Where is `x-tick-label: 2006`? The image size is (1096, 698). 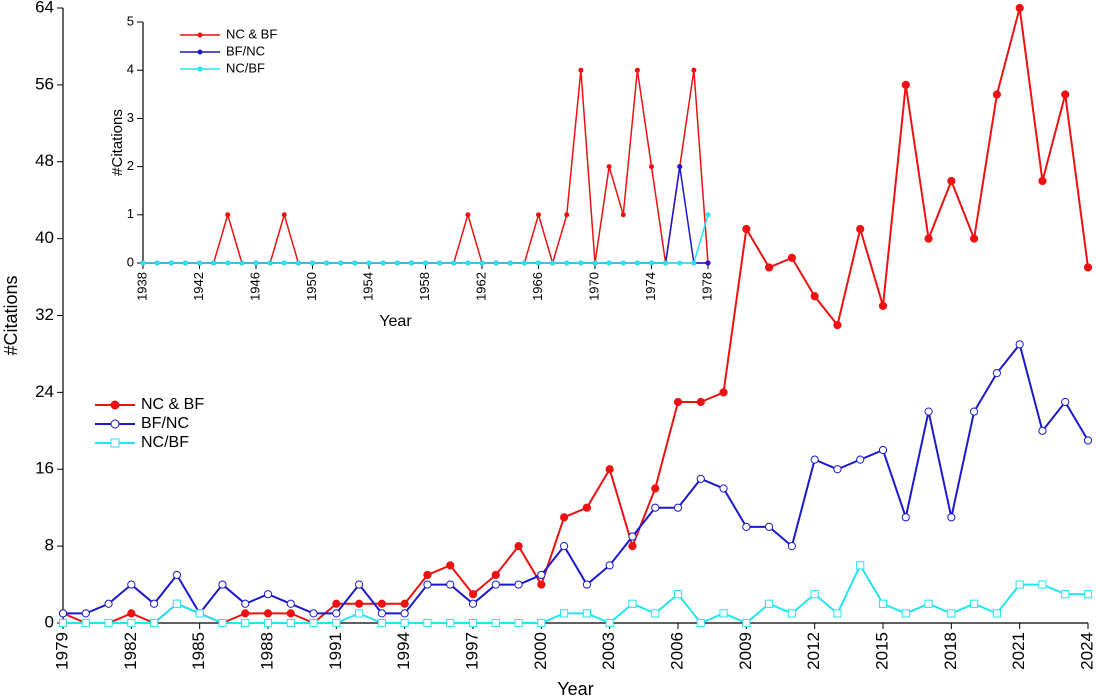
x-tick-label: 2006 is located at coordinates (676, 651).